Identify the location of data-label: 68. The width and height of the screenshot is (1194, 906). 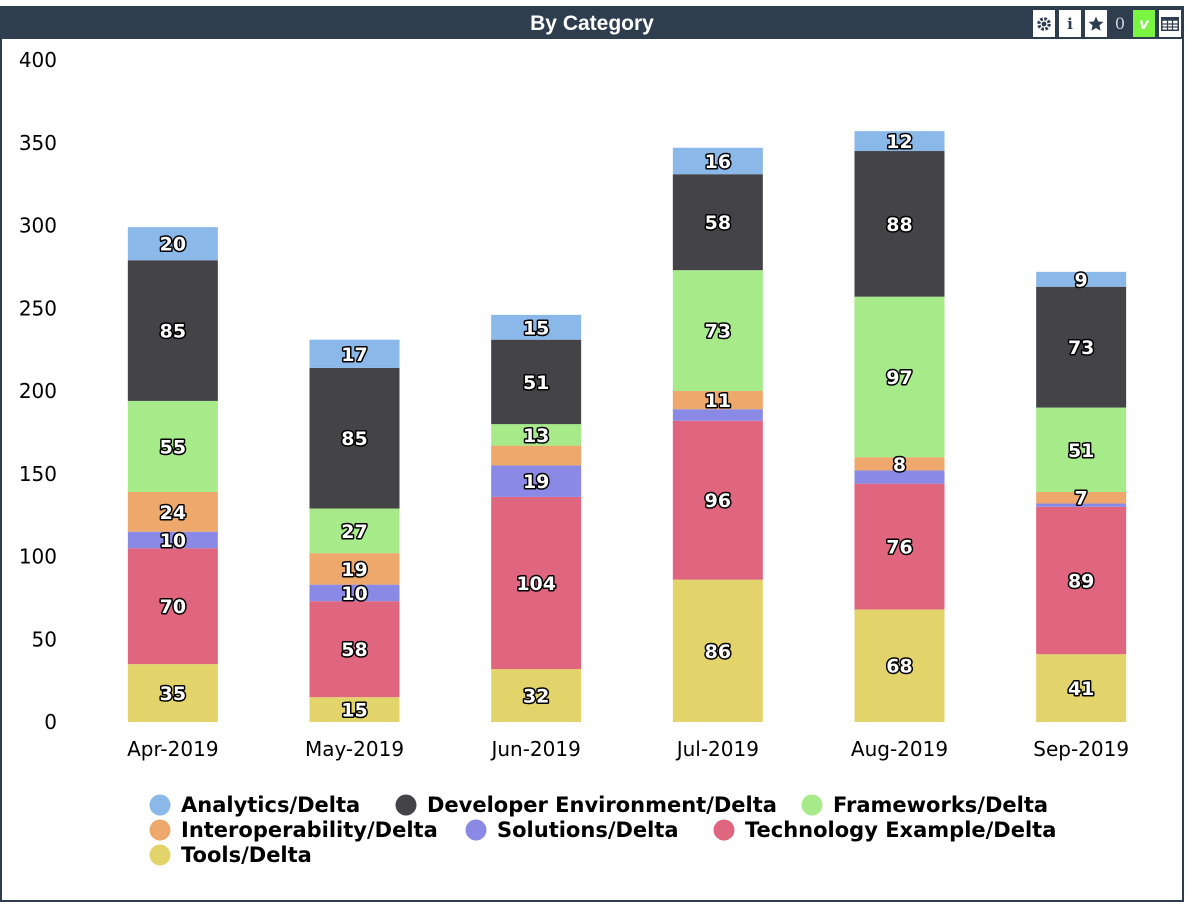
(899, 667).